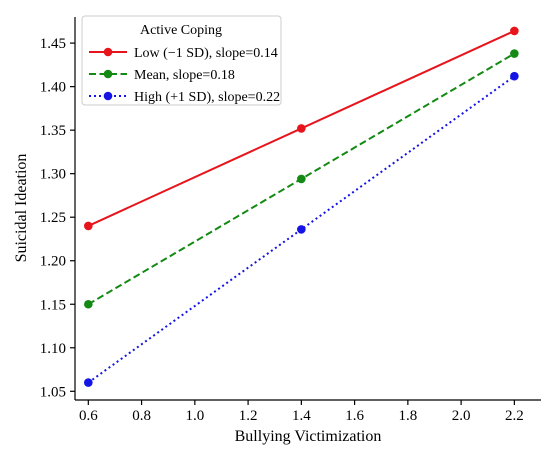 This screenshot has height=449, width=550. Describe the element at coordinates (88, 416) in the screenshot. I see `x-tick-label: 0.6` at that location.